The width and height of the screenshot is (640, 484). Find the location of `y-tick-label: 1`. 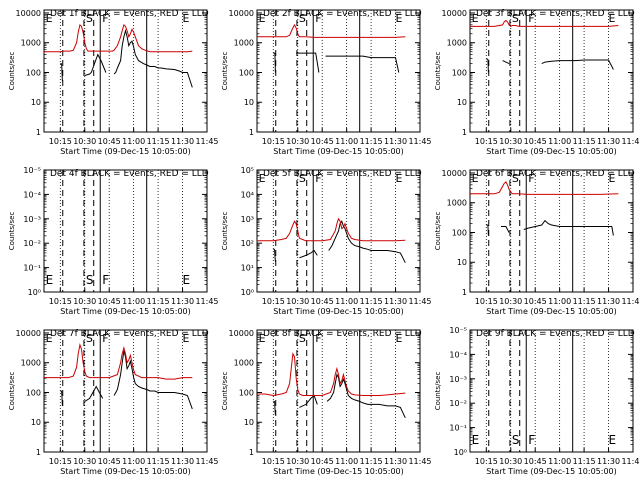

y-tick-label: 1 is located at coordinates (38, 132).